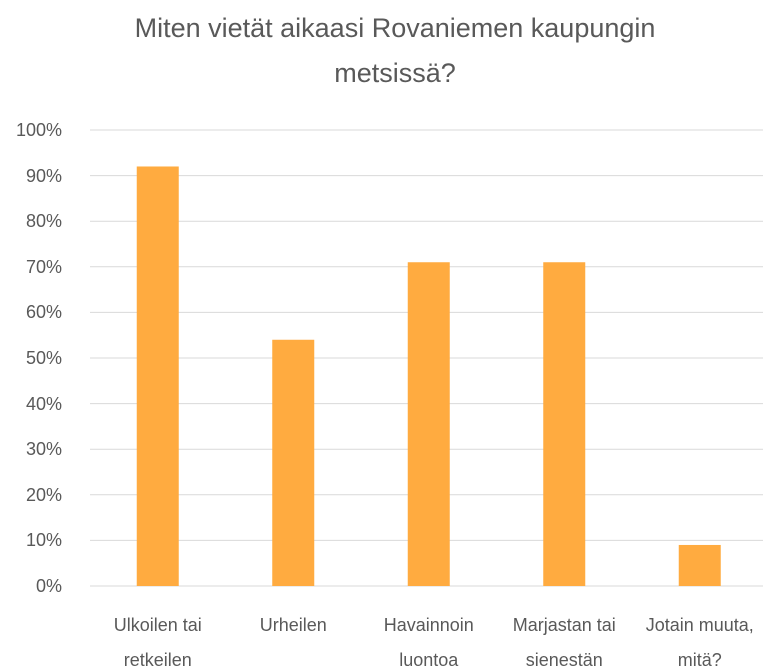 This screenshot has height=670, width=763. What do you see at coordinates (43, 266) in the screenshot?
I see `y-tick-label: 70%` at bounding box center [43, 266].